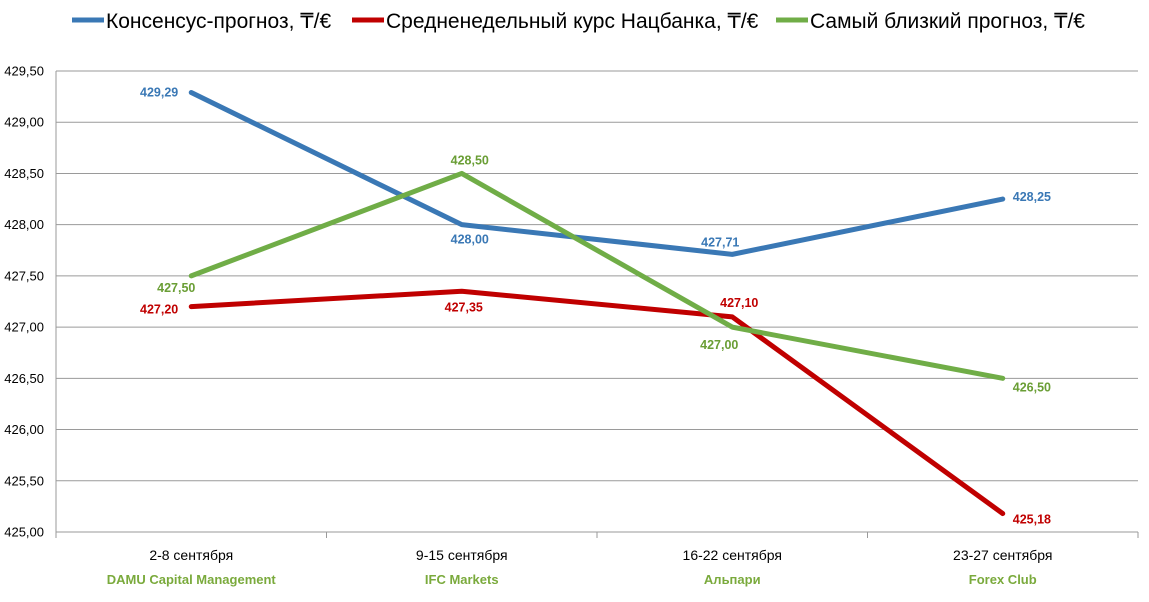 The width and height of the screenshot is (1149, 602). I want to click on data-label: 427,50, so click(176, 288).